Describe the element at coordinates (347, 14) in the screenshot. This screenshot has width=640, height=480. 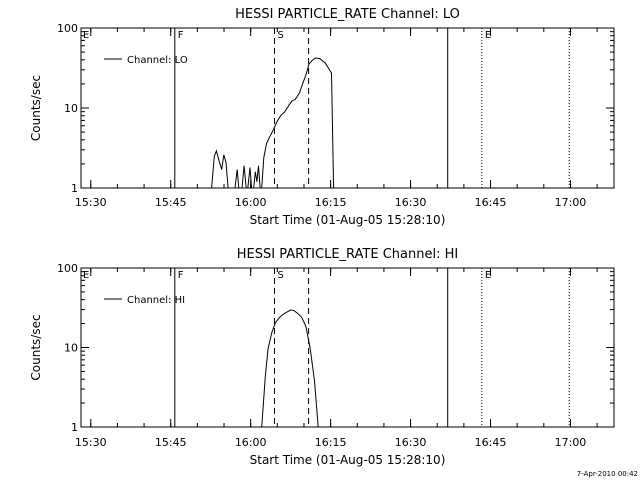
I see `chart-title: HESSI PARTICLE_RATE Channel: LO` at that location.